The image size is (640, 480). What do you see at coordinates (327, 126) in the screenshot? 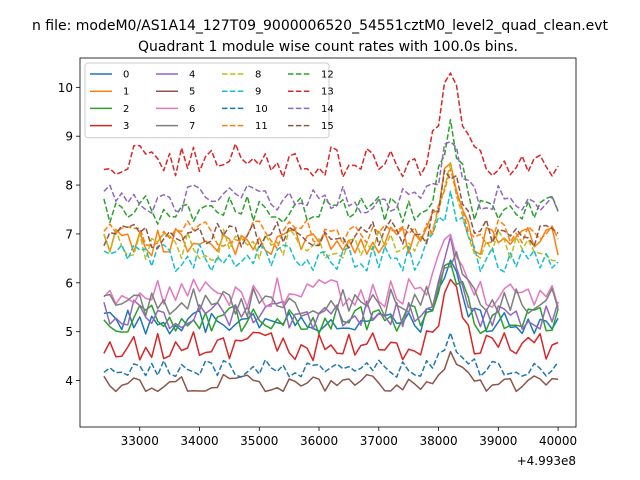
I see `legend-label-15: 15` at bounding box center [327, 126].